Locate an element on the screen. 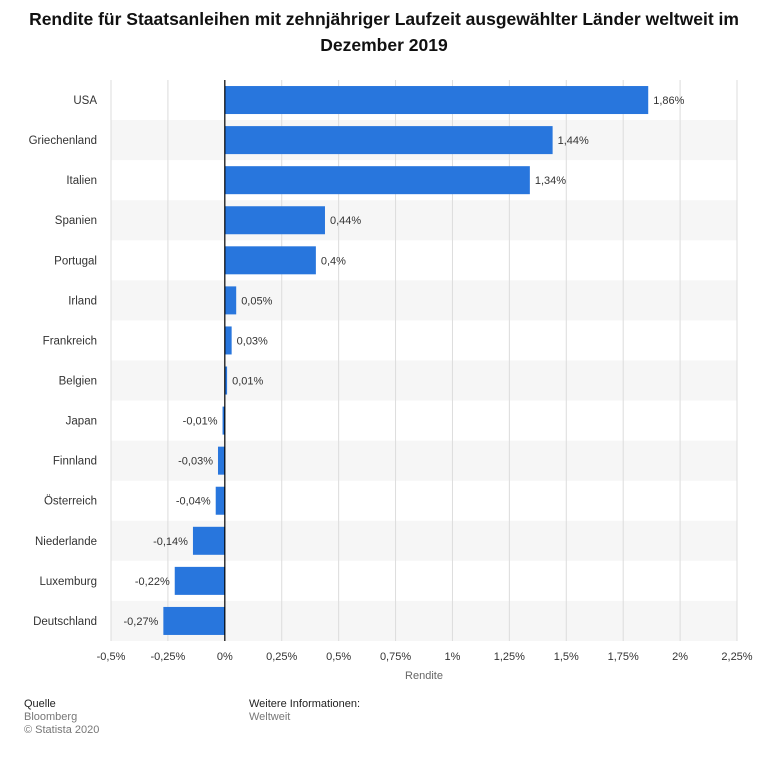  data-label: -0,22% is located at coordinates (152, 582).